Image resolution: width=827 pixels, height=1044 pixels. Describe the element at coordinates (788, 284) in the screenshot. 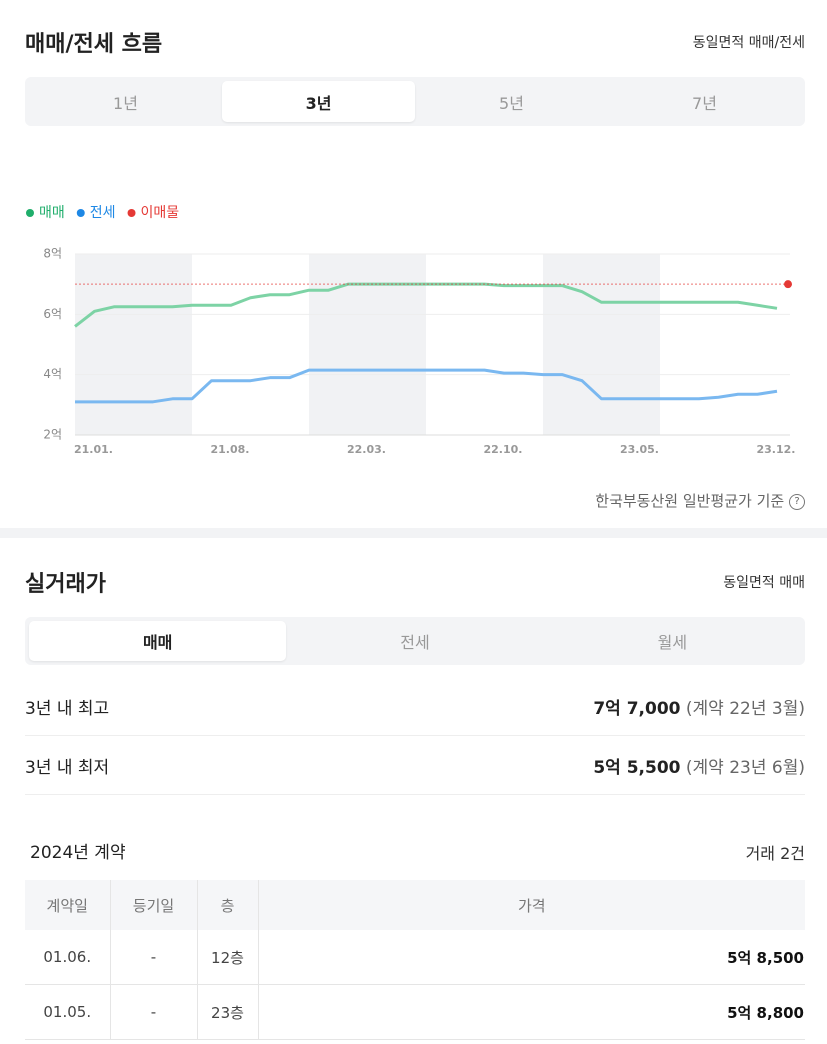

I see `listing-dot` at that location.